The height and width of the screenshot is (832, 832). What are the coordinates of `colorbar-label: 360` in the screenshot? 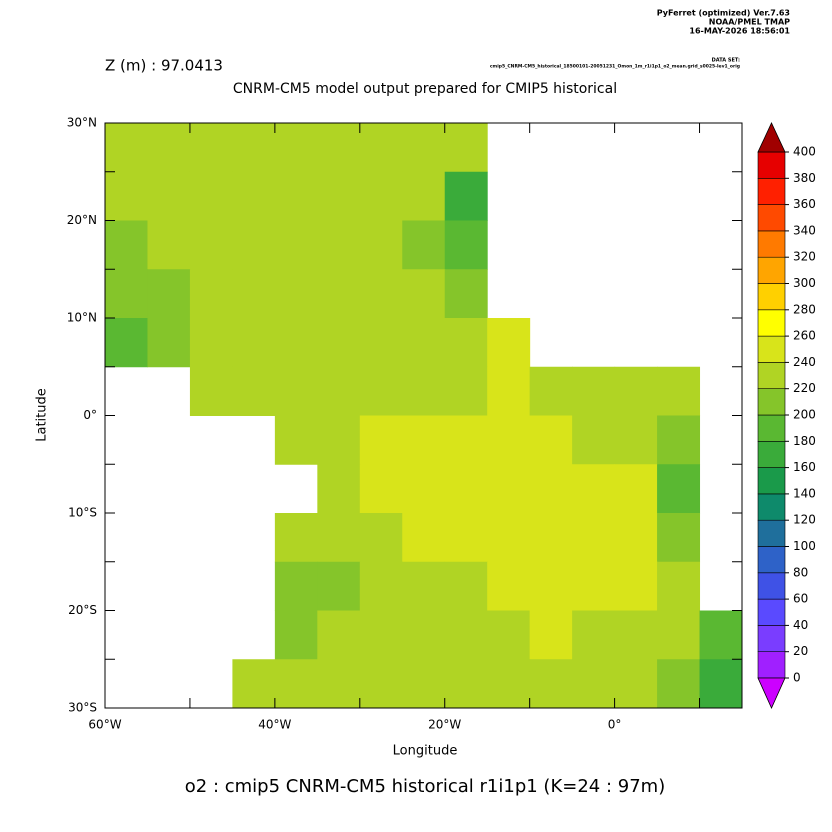 It's located at (804, 204).